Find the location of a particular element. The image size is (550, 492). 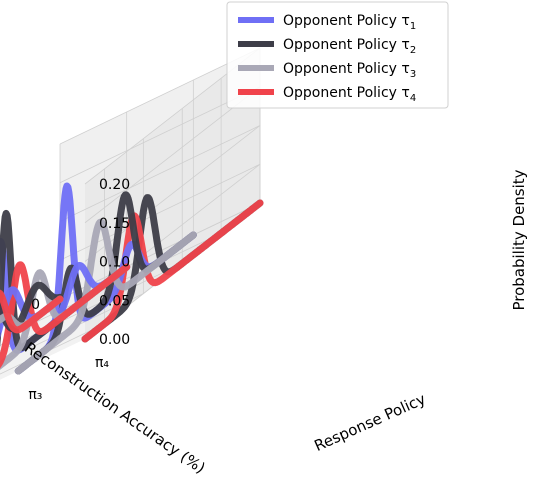

tick-labels: 020406080π₁π₂π₃π₄0.000.050.100.150.20 is located at coordinates (65, 290).